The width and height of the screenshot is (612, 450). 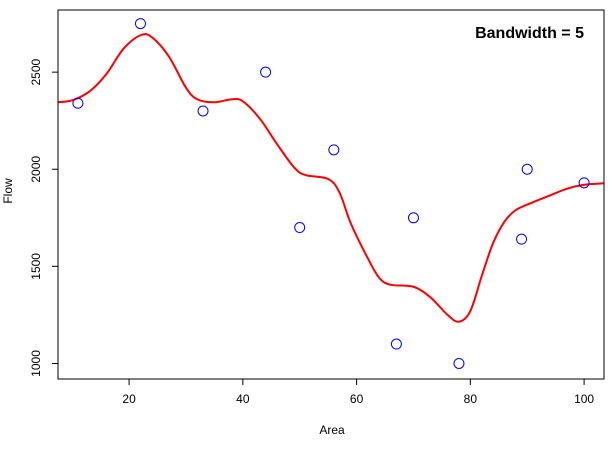 I want to click on y-tick-label: 1500, so click(x=36, y=266).